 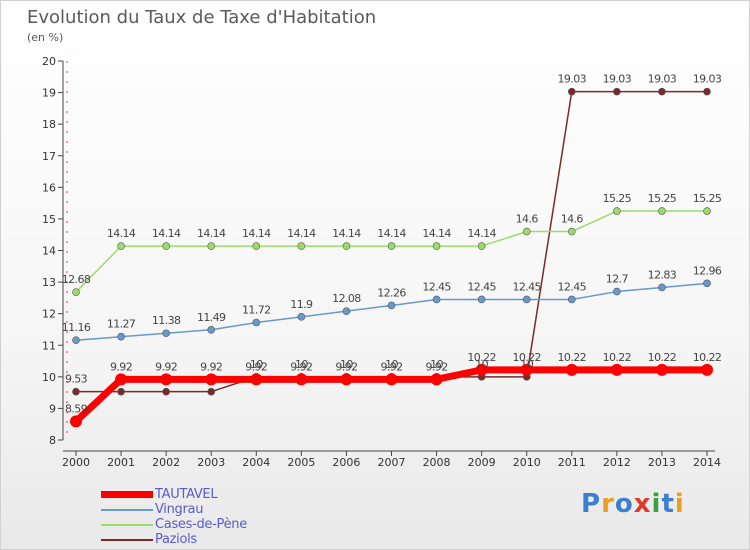 What do you see at coordinates (49, 219) in the screenshot?
I see `y-tick-label: 15` at bounding box center [49, 219].